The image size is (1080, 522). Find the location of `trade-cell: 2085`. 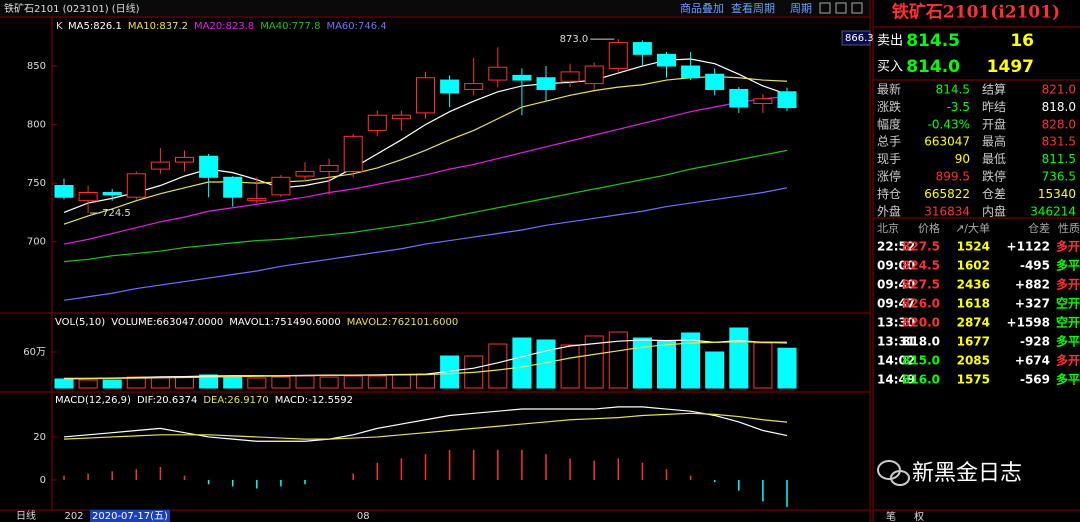

trade-cell: 2085 is located at coordinates (973, 361).